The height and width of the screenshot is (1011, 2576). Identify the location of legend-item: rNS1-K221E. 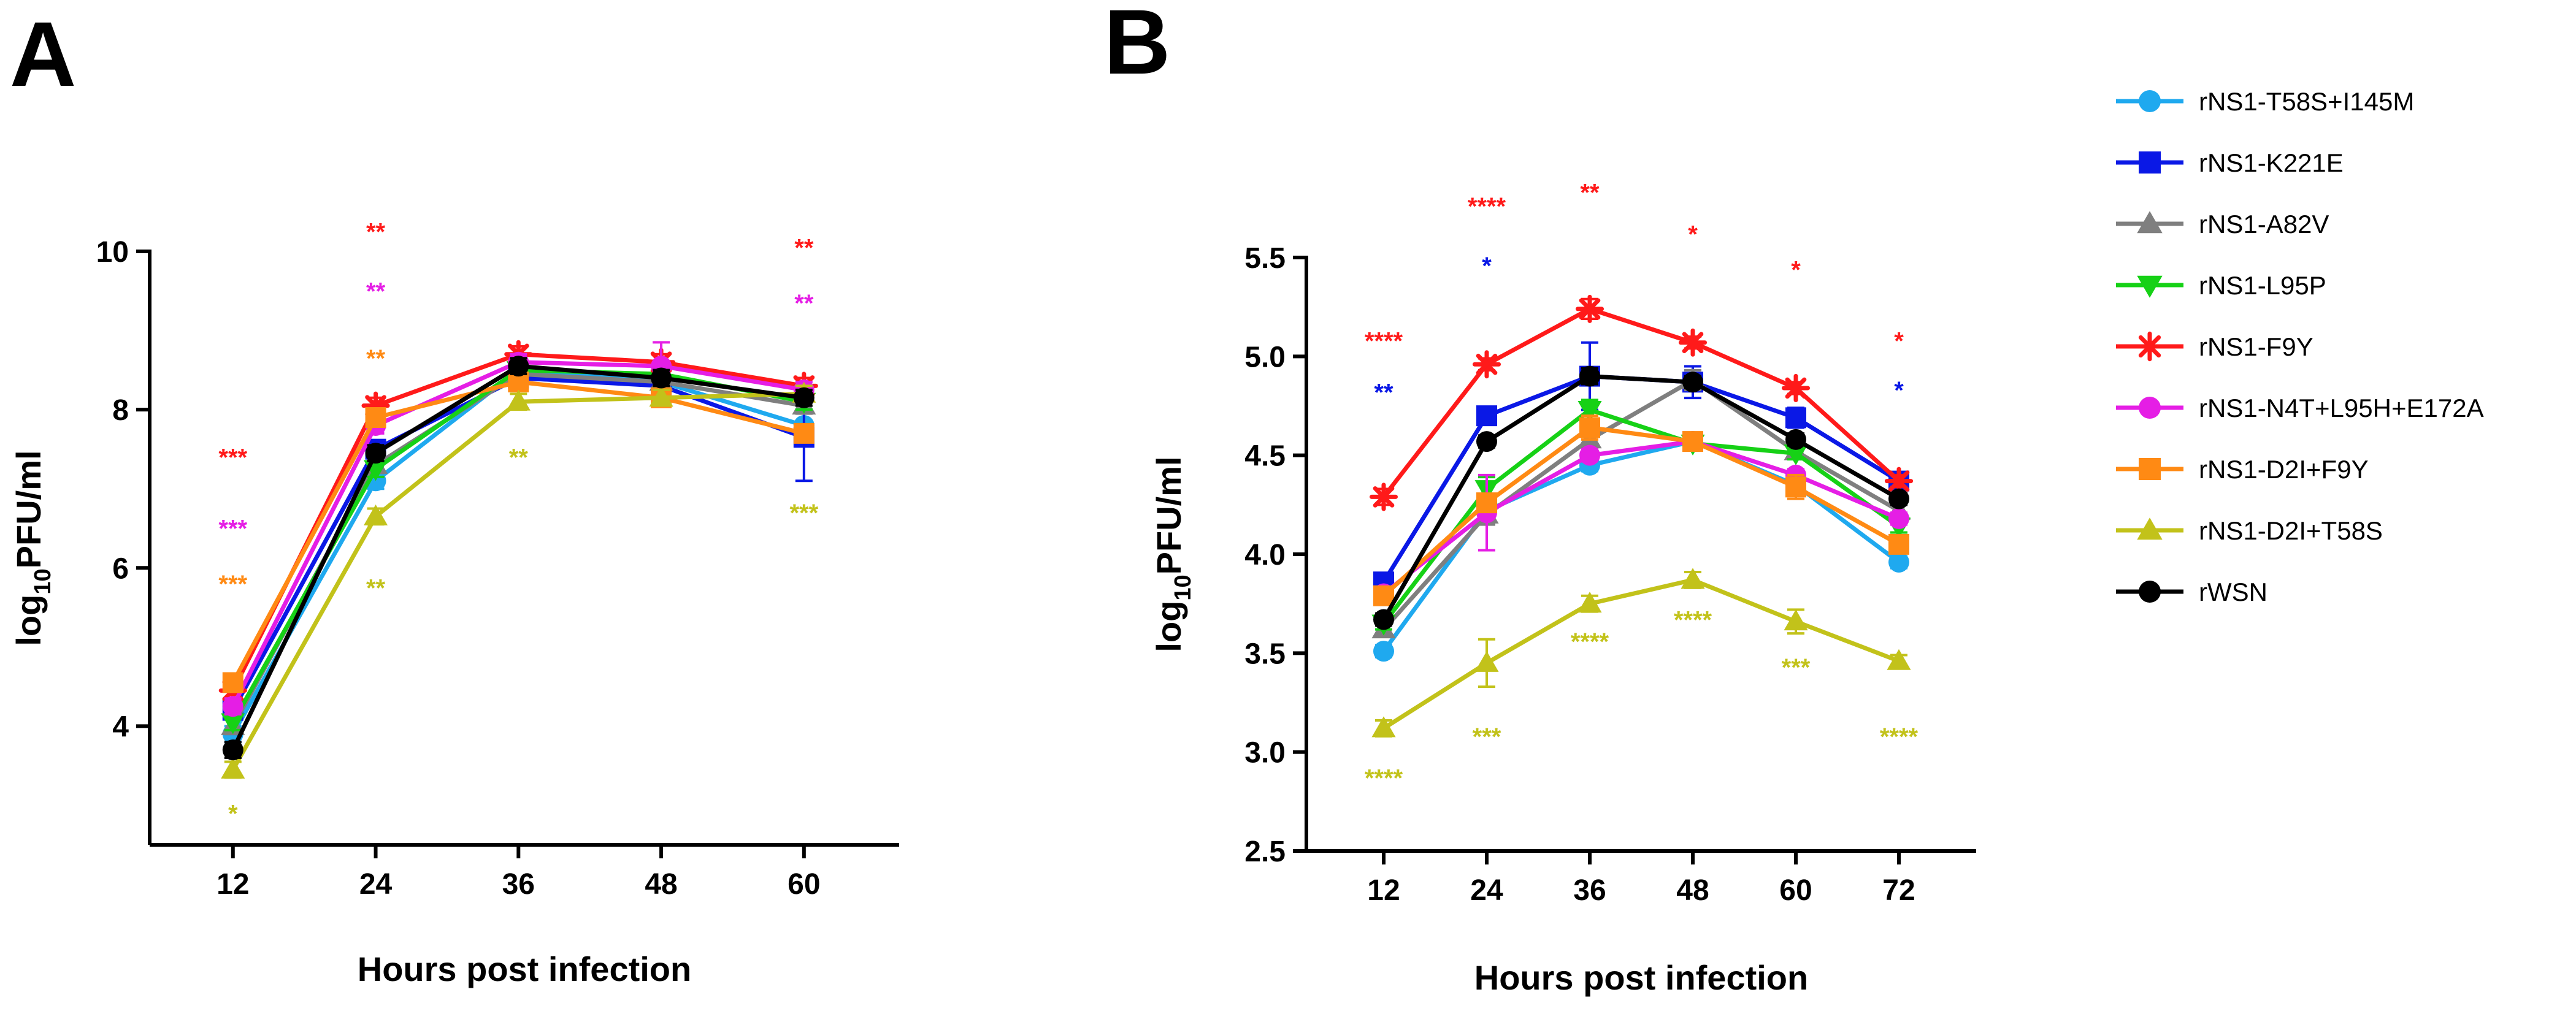
(2230, 162).